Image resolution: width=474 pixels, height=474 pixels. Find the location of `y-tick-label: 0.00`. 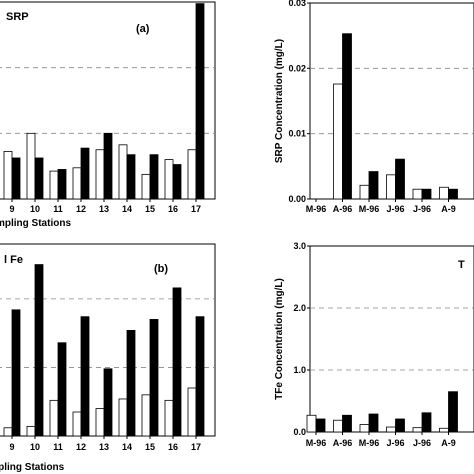

y-tick-label: 0.00 is located at coordinates (297, 199).